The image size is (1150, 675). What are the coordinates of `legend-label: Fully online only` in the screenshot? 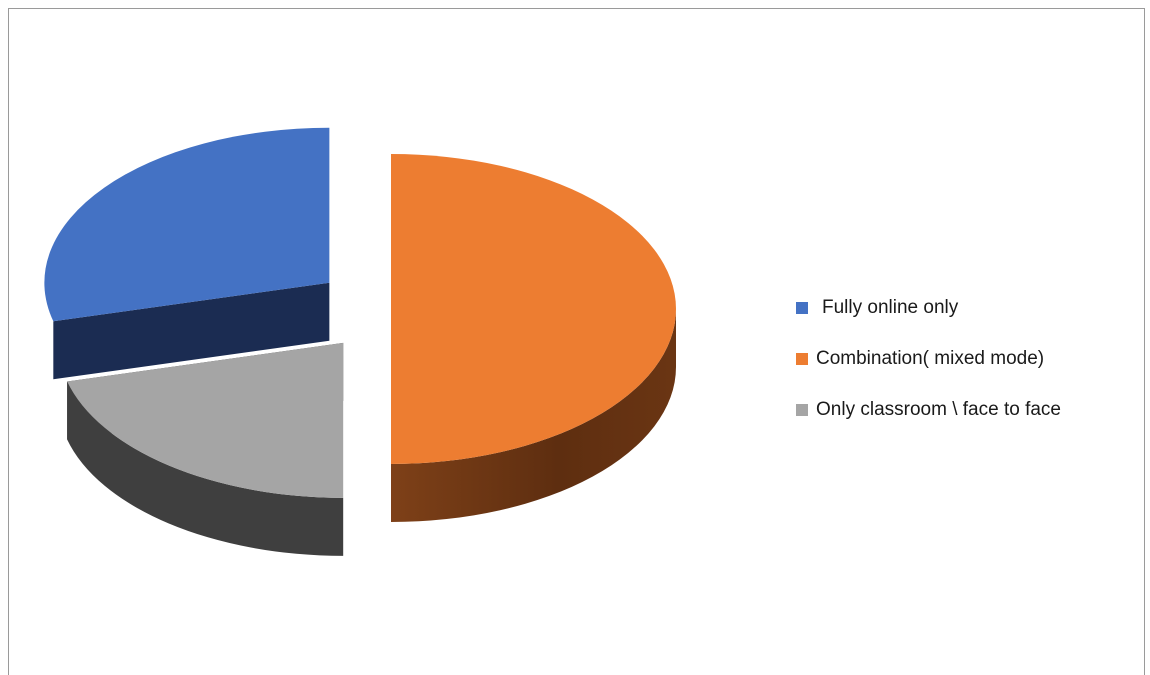 It's located at (890, 307).